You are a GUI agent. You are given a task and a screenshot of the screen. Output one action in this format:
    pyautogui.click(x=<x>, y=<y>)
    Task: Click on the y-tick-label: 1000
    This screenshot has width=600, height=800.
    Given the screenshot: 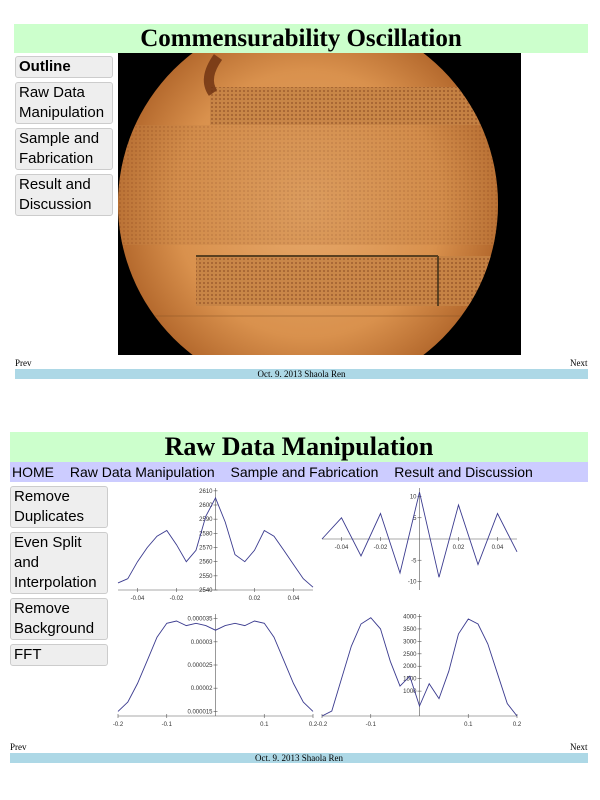 What is the action you would take?
    pyautogui.click(x=410, y=692)
    